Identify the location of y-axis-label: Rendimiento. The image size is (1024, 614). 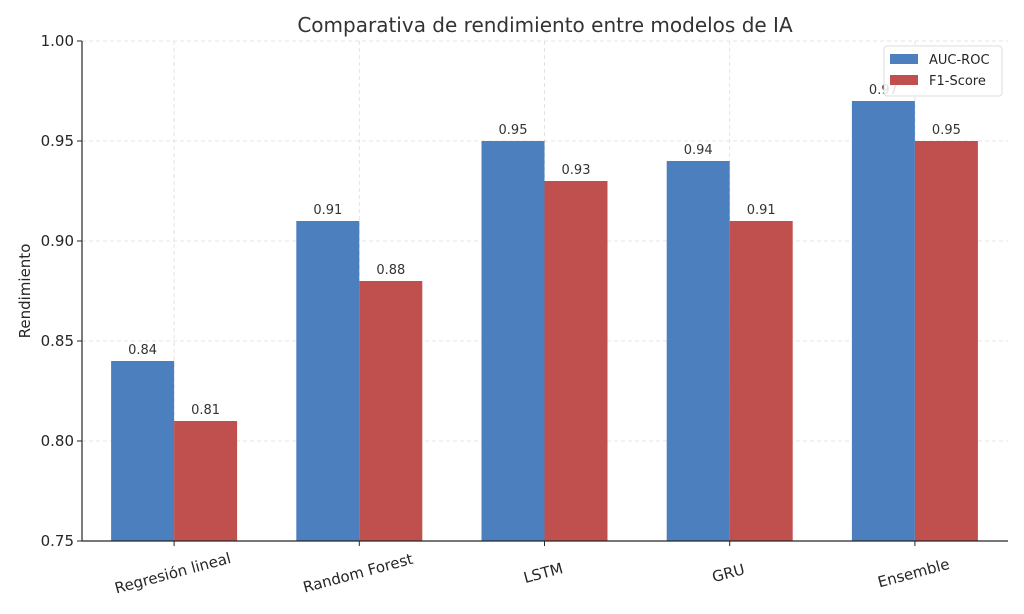
(25, 291).